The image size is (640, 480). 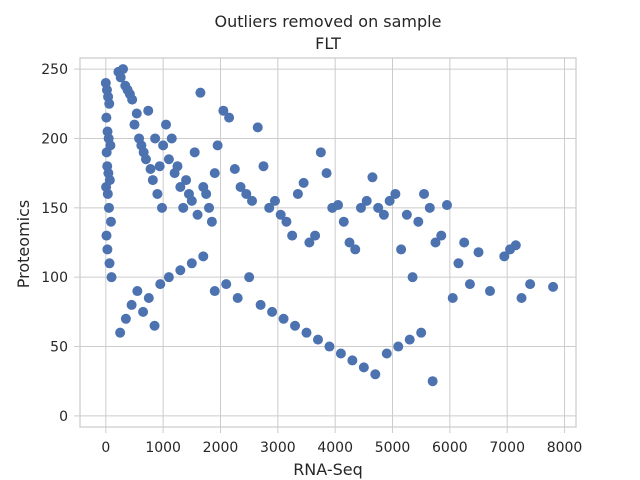 What do you see at coordinates (507, 448) in the screenshot?
I see `x-tick-label: 7000` at bounding box center [507, 448].